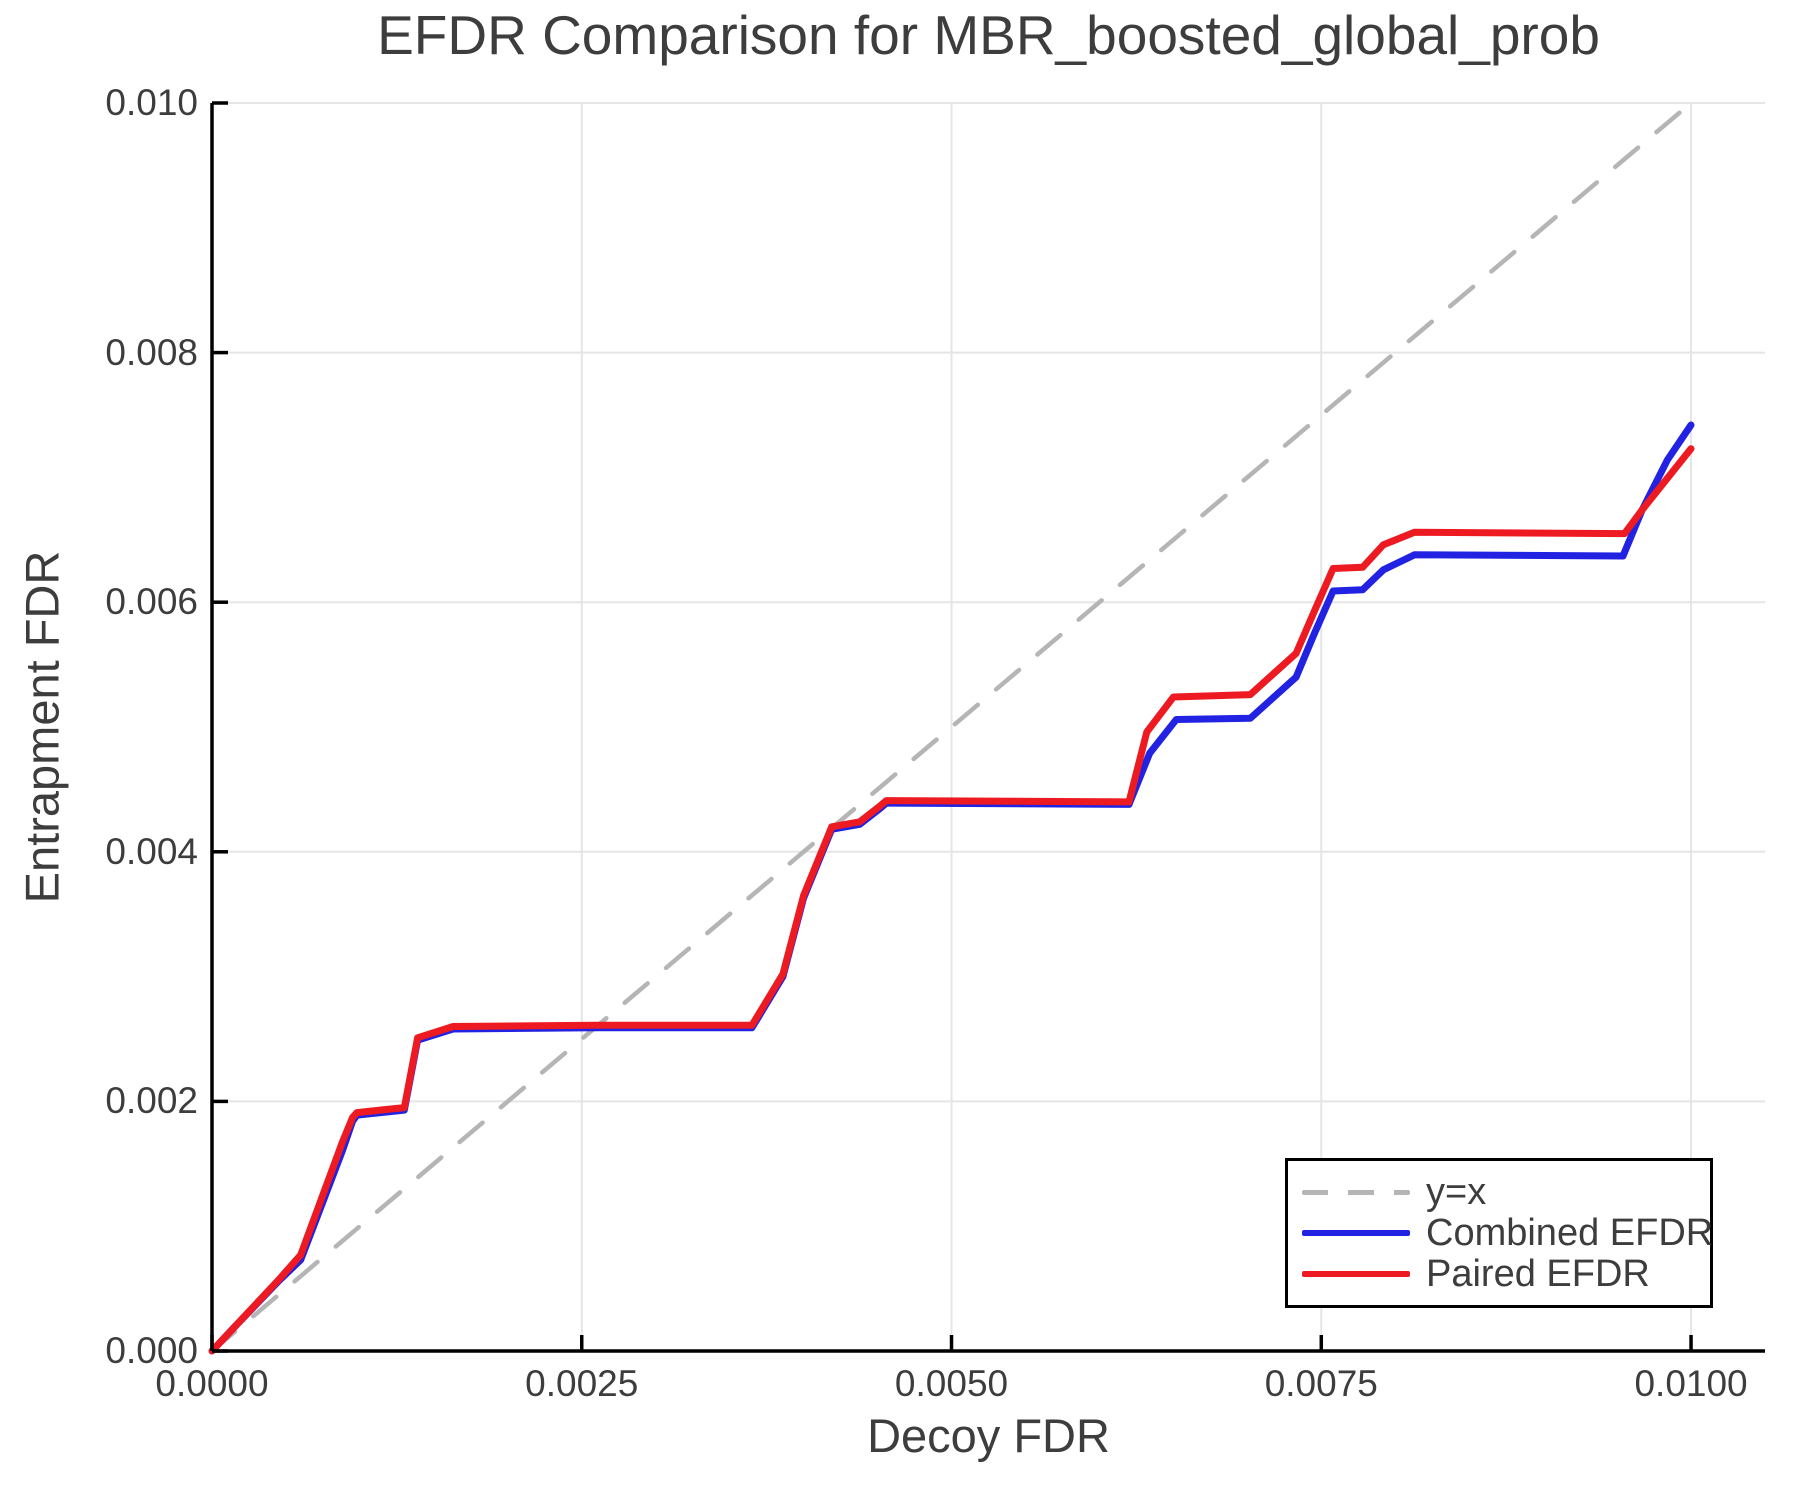 The height and width of the screenshot is (1500, 1800). What do you see at coordinates (151, 1101) in the screenshot?
I see `y-tick-label: 0.002` at bounding box center [151, 1101].